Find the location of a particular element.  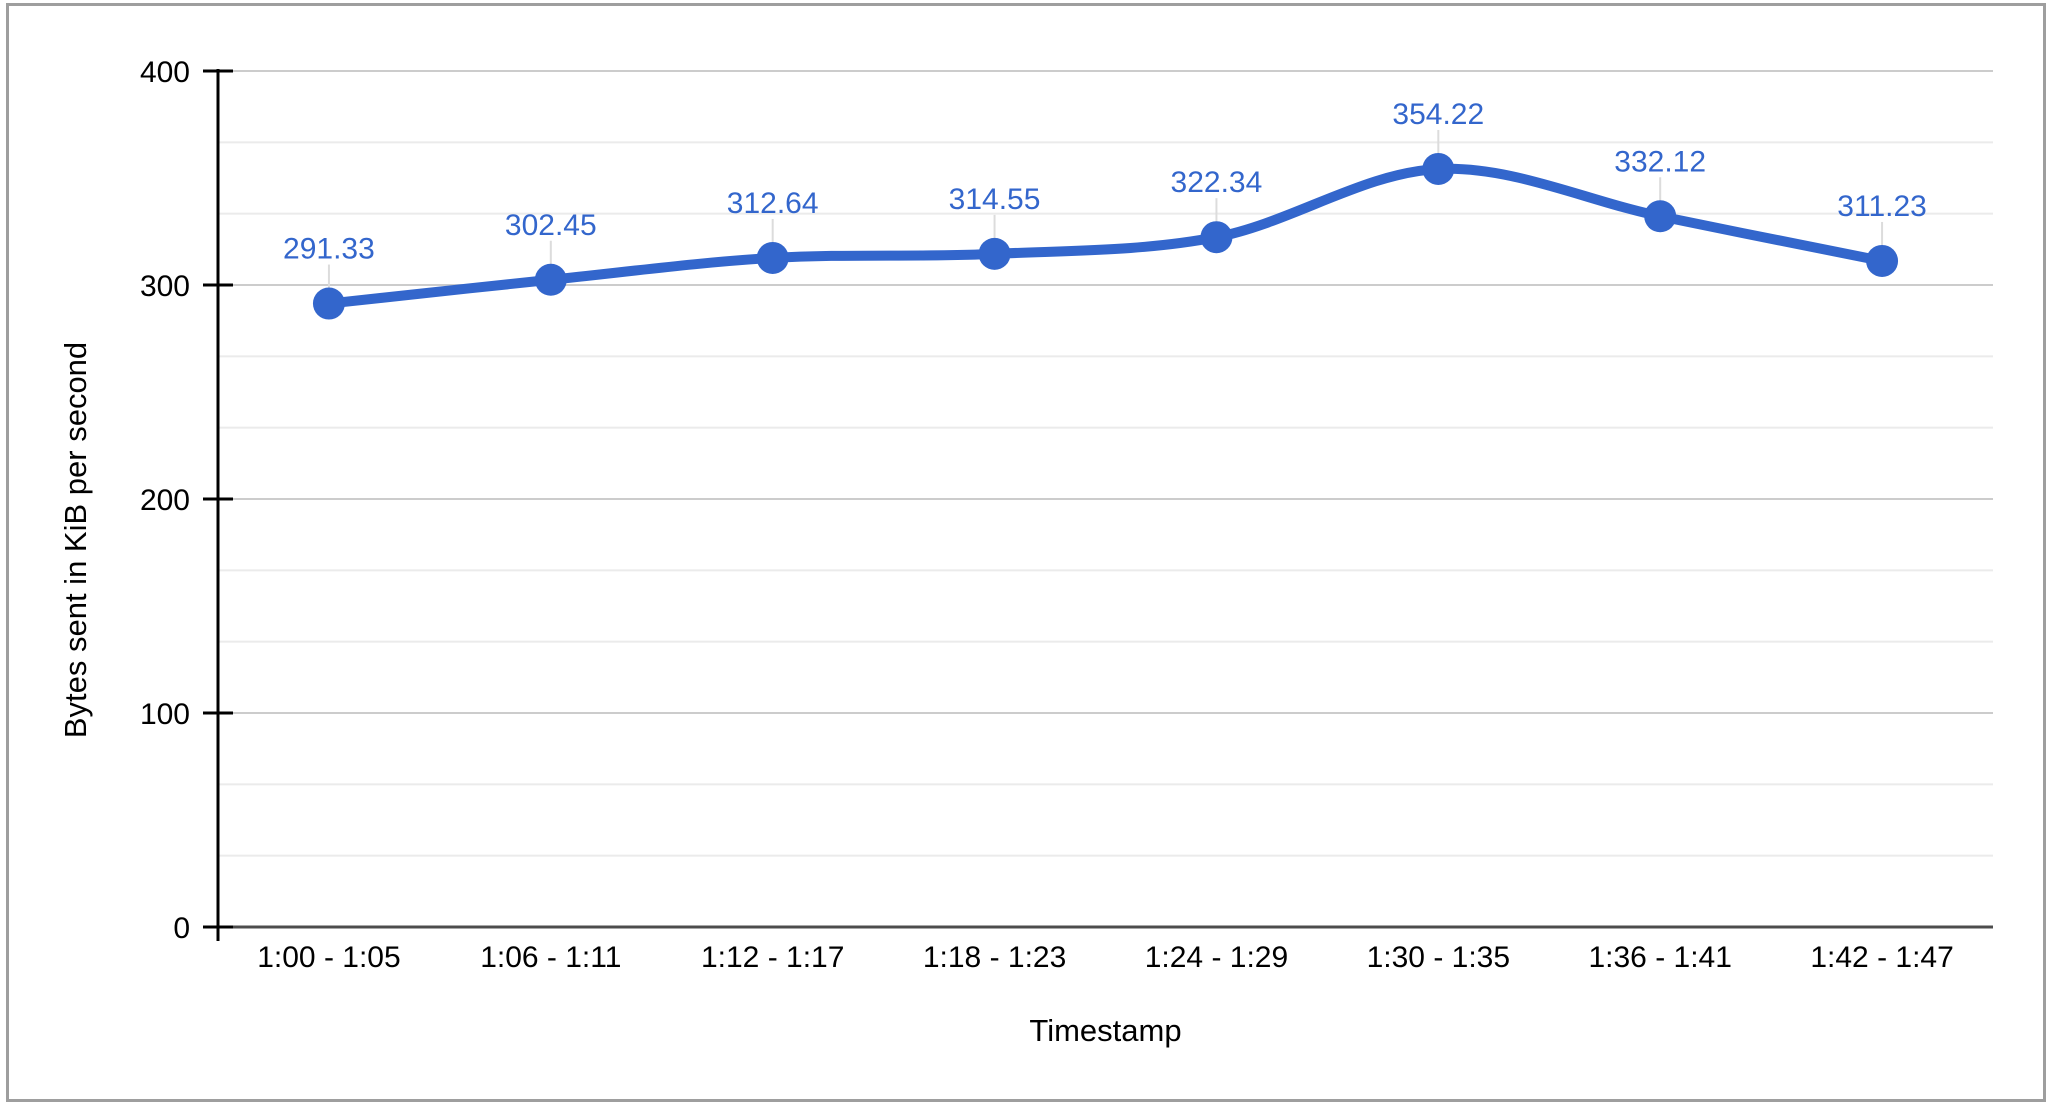

data-point-label: 302.45 is located at coordinates (551, 225).